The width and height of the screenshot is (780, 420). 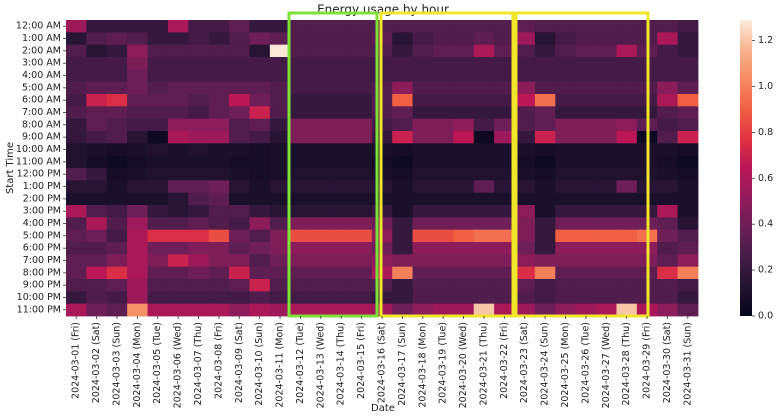 What do you see at coordinates (626, 364) in the screenshot?
I see `x-tick-label: 2024-03-28 (Thu)` at bounding box center [626, 364].